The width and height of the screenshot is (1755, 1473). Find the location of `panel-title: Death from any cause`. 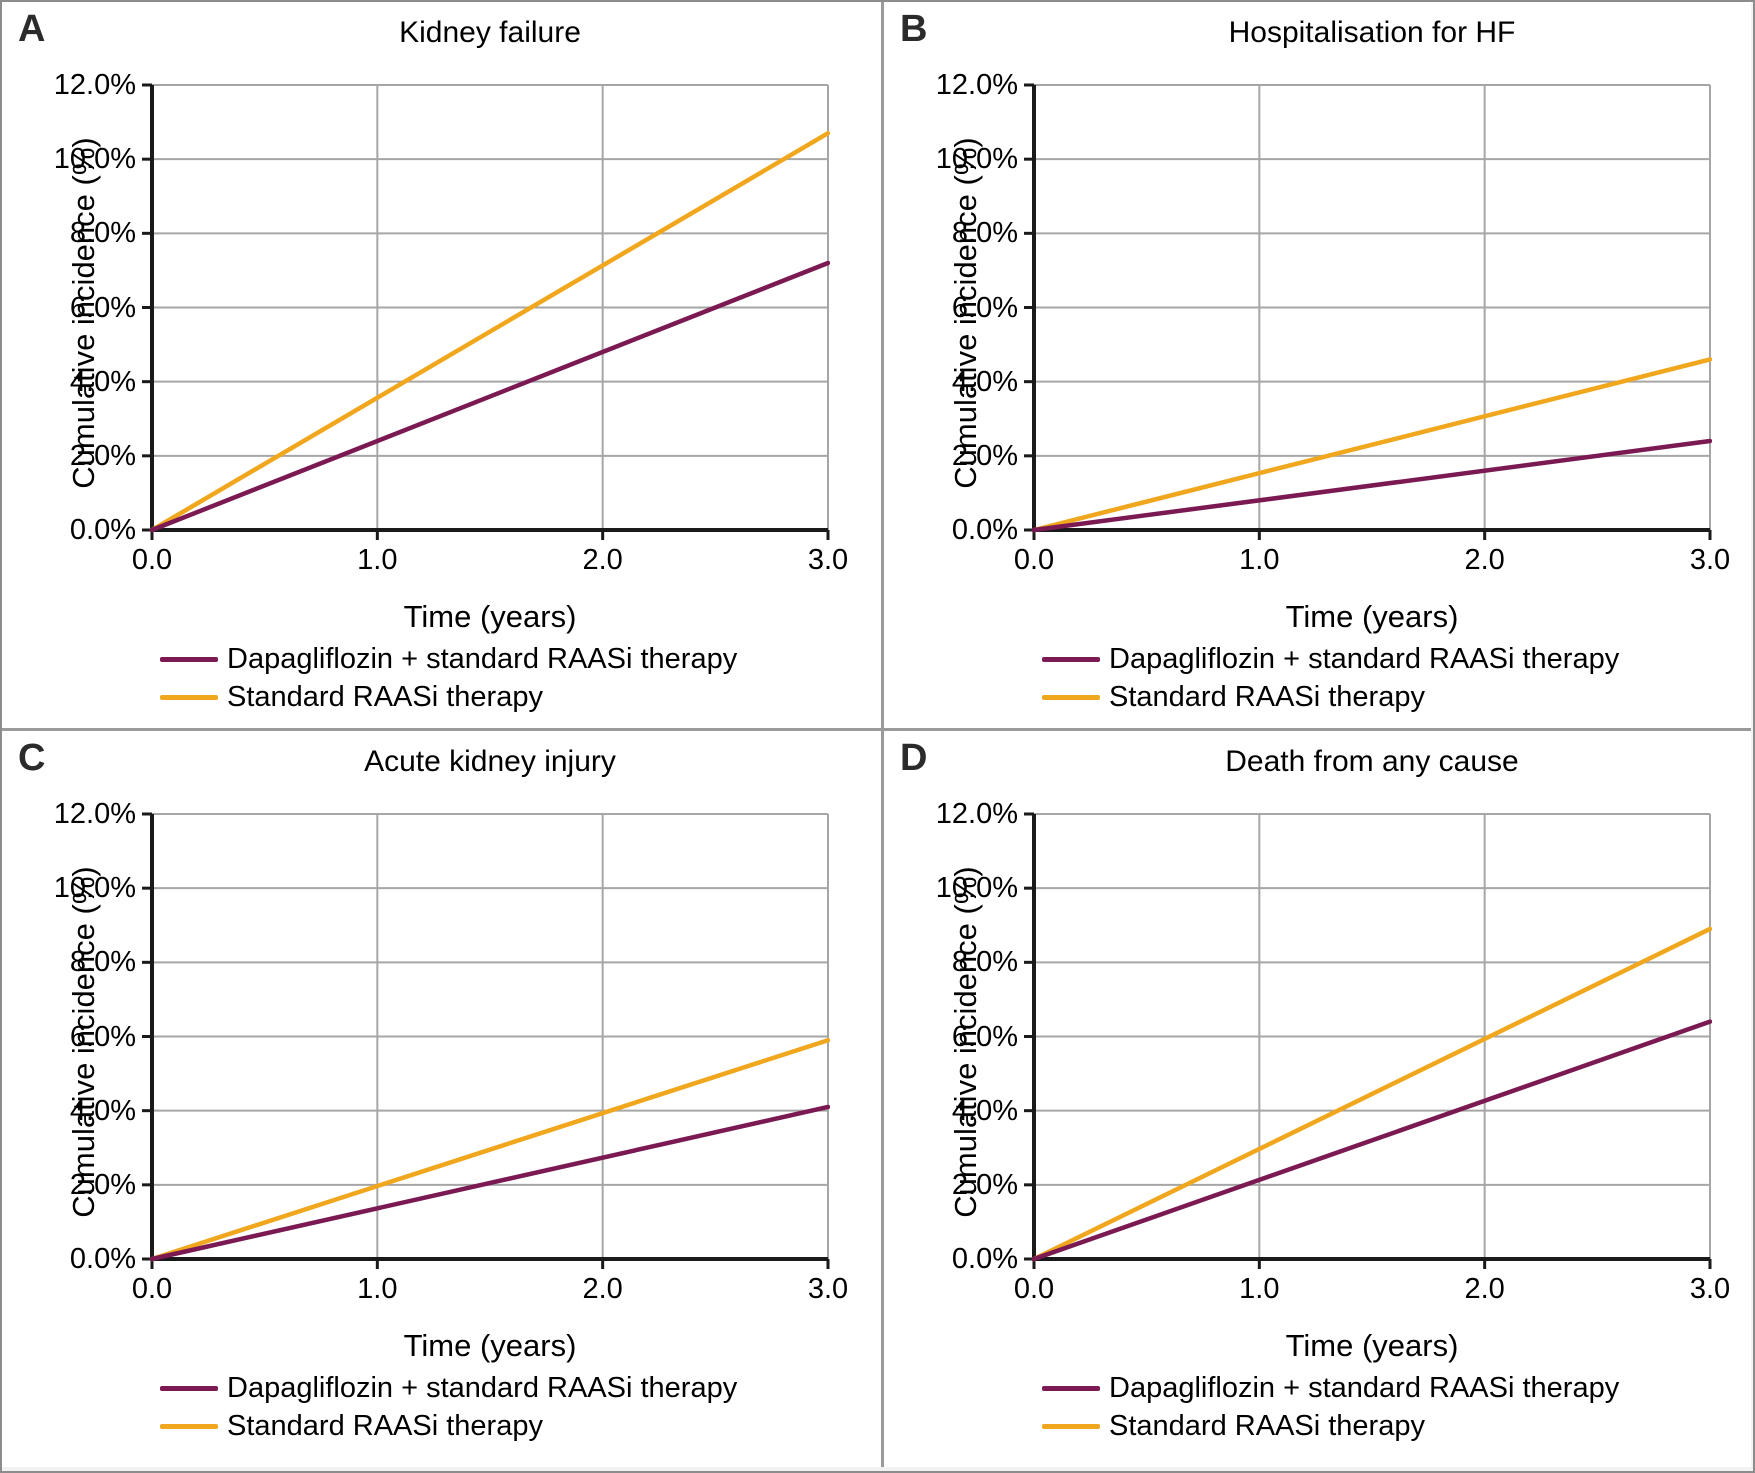

panel-title: Death from any cause is located at coordinates (1372, 761).